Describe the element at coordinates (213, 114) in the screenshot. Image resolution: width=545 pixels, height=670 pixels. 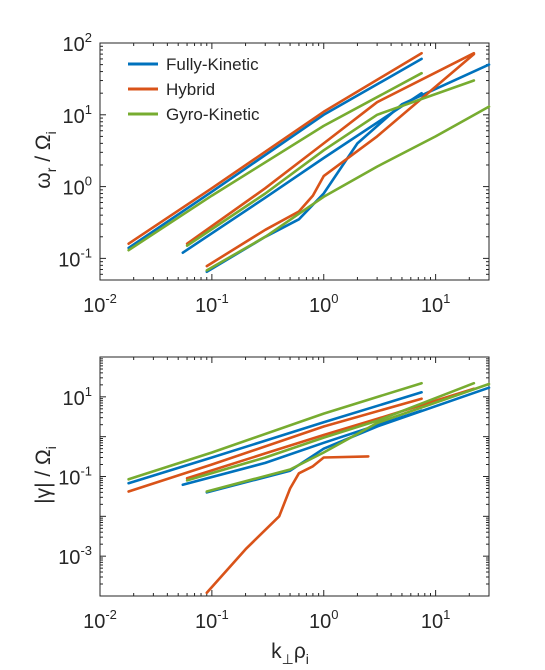
I see `legend-label-gyro-kinetic: Gyro-Kinetic` at that location.